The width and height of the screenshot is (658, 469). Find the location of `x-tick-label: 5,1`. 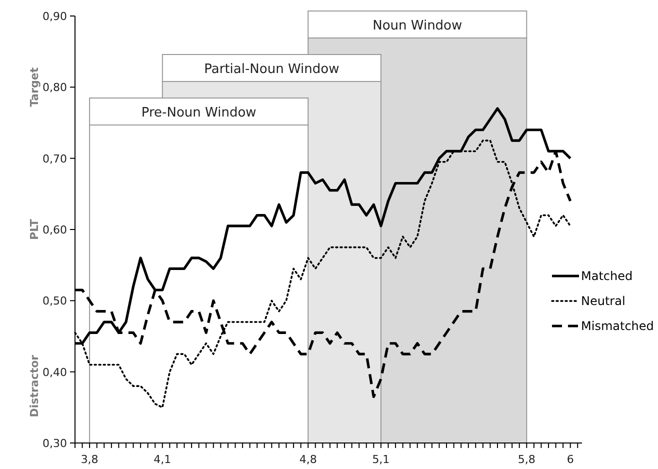

x-tick-label: 5,1 is located at coordinates (381, 459).